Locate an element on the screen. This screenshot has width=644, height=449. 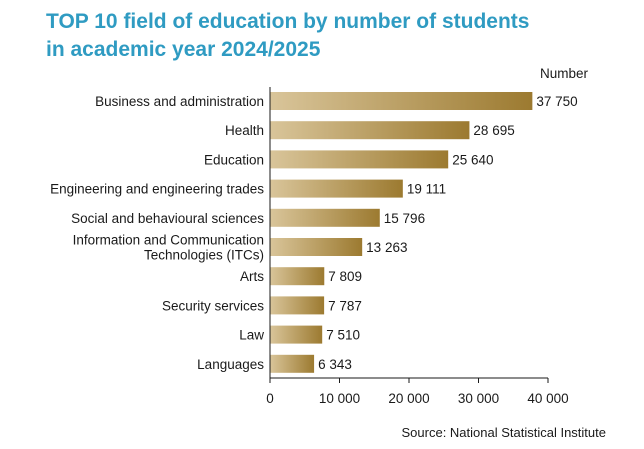
value-label-7: 7 787 is located at coordinates (345, 305).